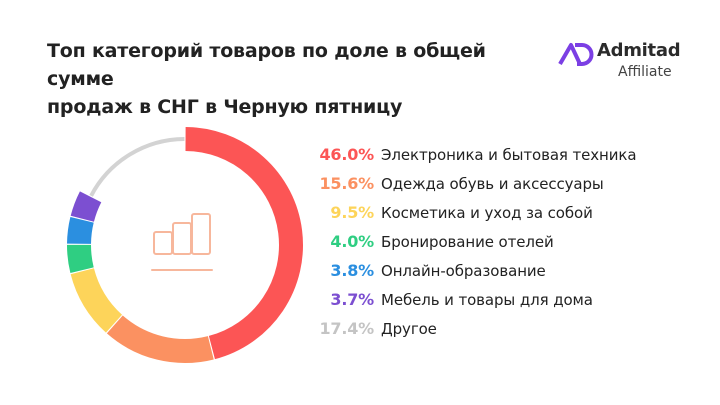 Image resolution: width=720 pixels, height=405 pixels. I want to click on legend-label: Бронирование отелей, so click(467, 242).